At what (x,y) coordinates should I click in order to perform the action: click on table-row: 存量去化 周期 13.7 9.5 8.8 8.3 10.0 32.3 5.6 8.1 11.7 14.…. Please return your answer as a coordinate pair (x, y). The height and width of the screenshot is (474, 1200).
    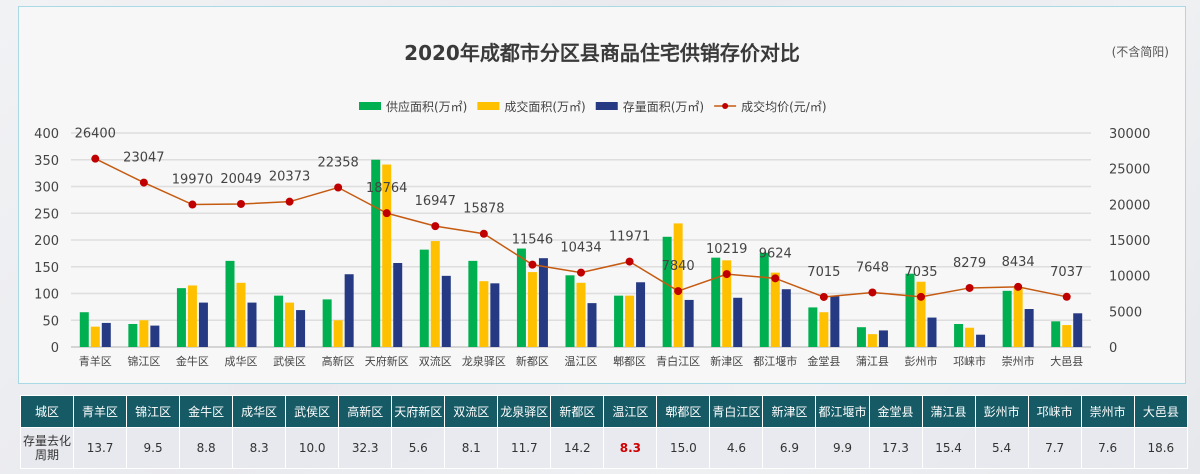
    Looking at the image, I should click on (604, 448).